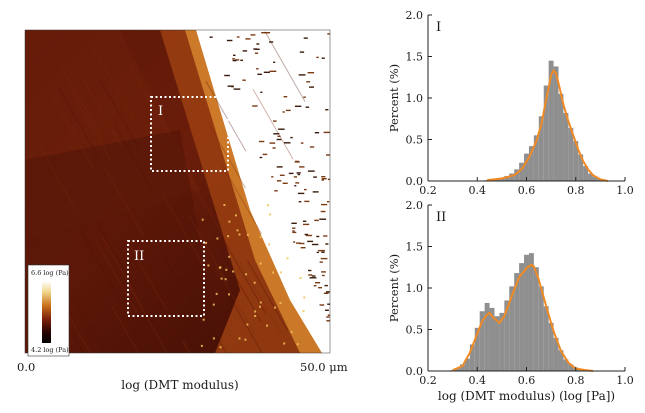  What do you see at coordinates (576, 190) in the screenshot?
I see `x-tick-label-i: 0.8` at bounding box center [576, 190].